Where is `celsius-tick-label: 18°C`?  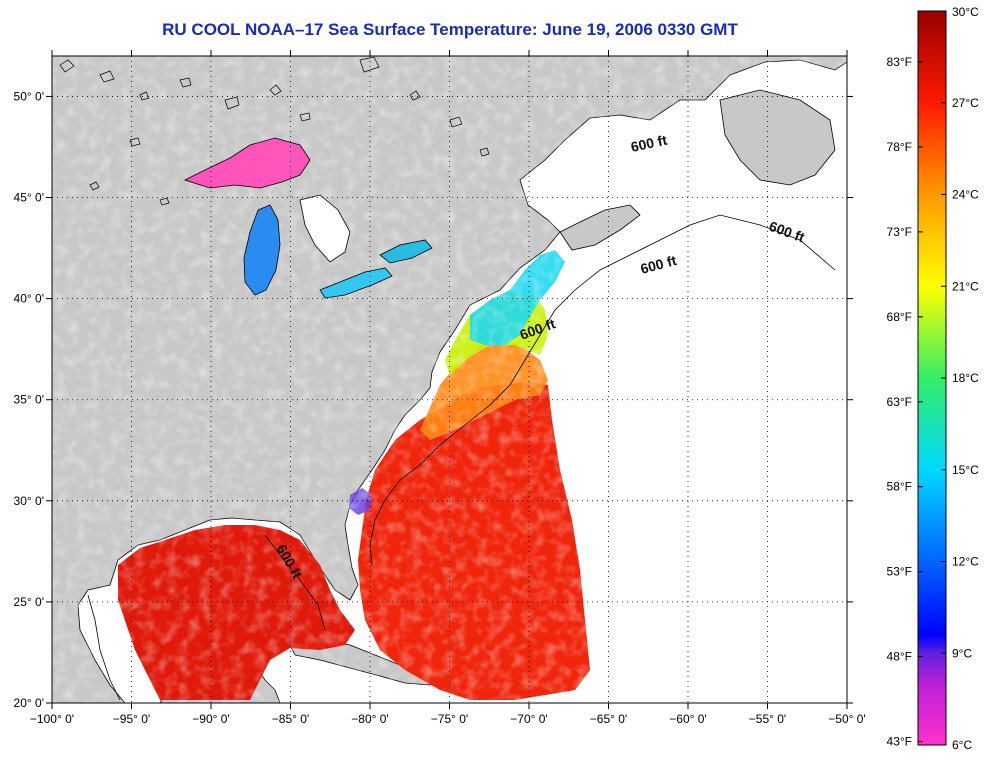
celsius-tick-label: 18°C is located at coordinates (965, 378).